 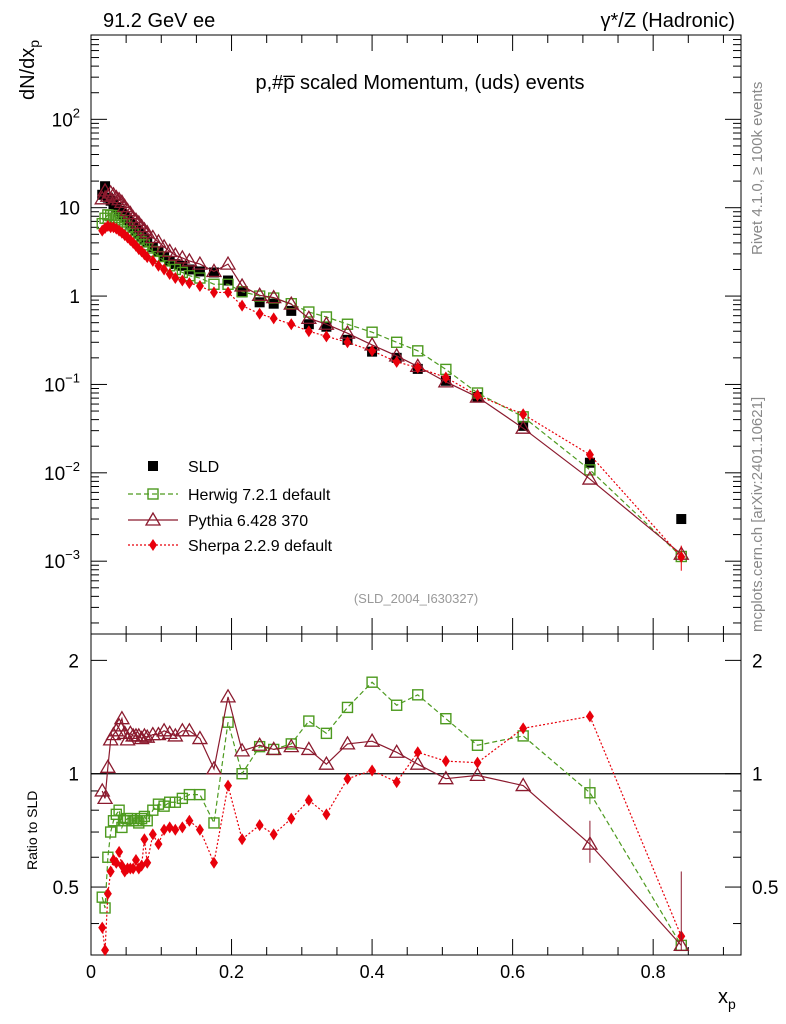 I want to click on analysis-id: (SLD_2004_I630327), so click(x=416, y=598).